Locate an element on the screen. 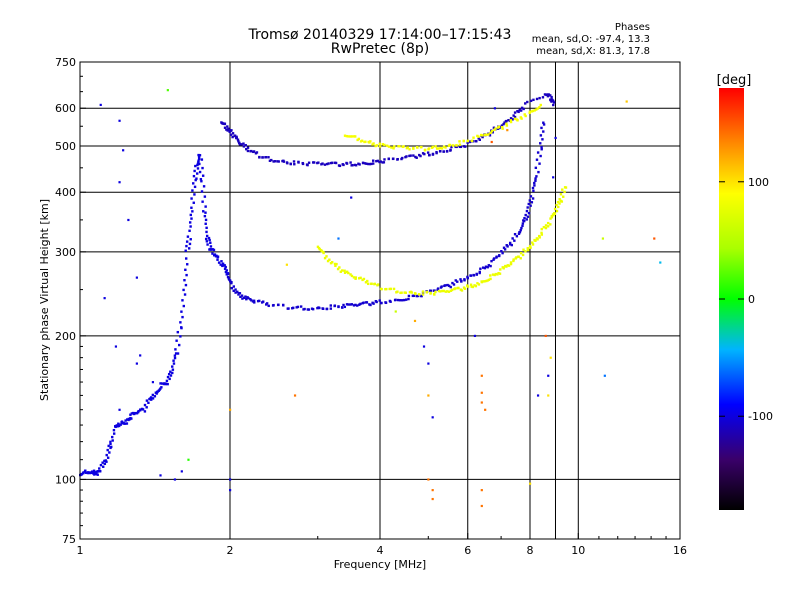 This screenshot has height=600, width=800. phase-stats-o: mean, sd,O: -97.4, 13.3 is located at coordinates (590, 39).